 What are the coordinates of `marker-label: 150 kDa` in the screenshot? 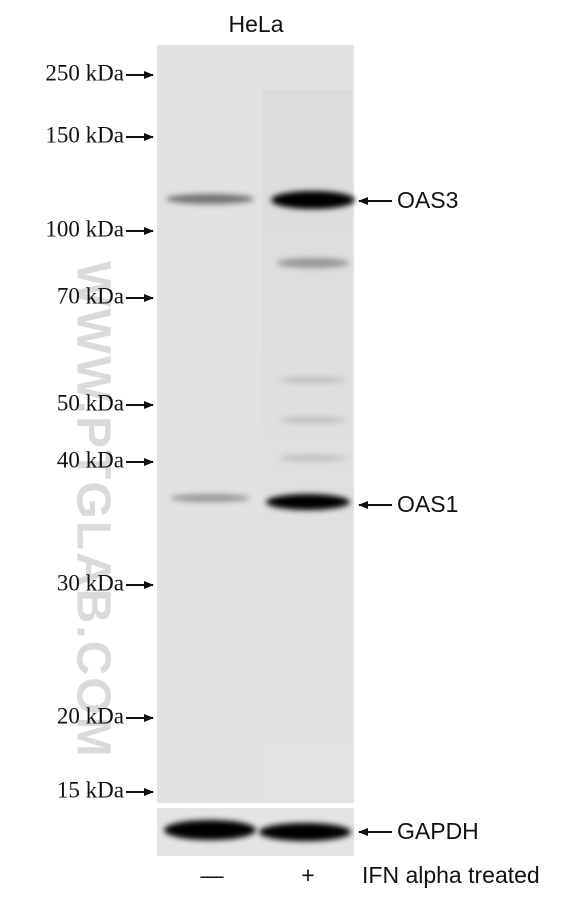 It's located at (84, 134).